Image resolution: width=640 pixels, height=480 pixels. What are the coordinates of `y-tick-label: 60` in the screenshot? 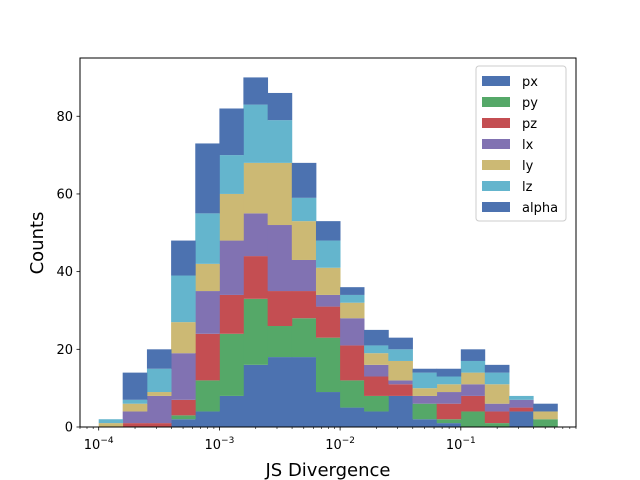 It's located at (64, 194).